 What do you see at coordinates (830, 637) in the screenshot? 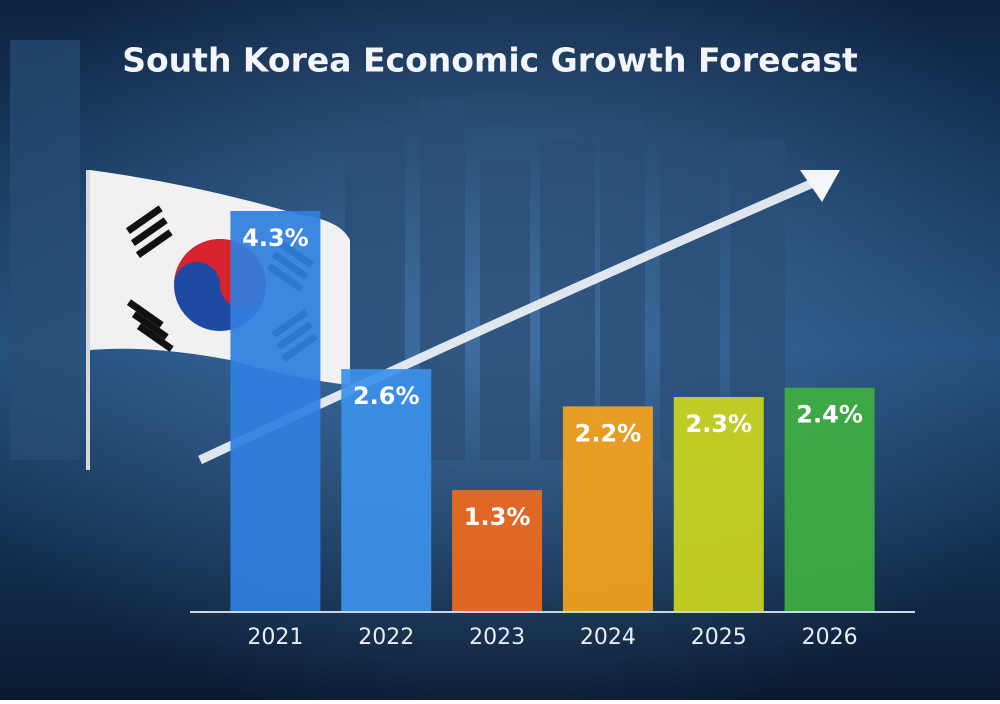
I see `x-tick-label: 2026` at bounding box center [830, 637].